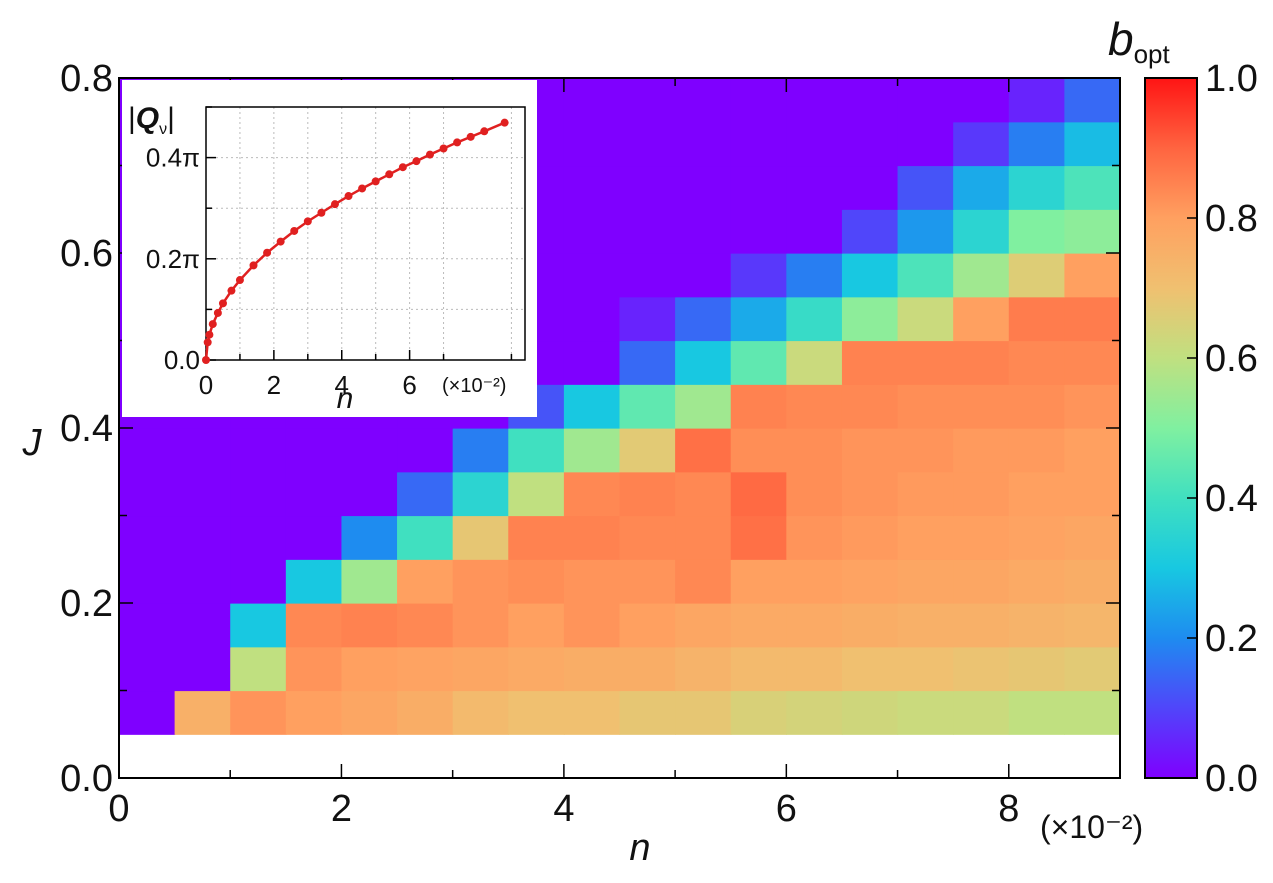  Describe the element at coordinates (1231, 219) in the screenshot. I see `colorbar-tick-label: 0.8` at that location.